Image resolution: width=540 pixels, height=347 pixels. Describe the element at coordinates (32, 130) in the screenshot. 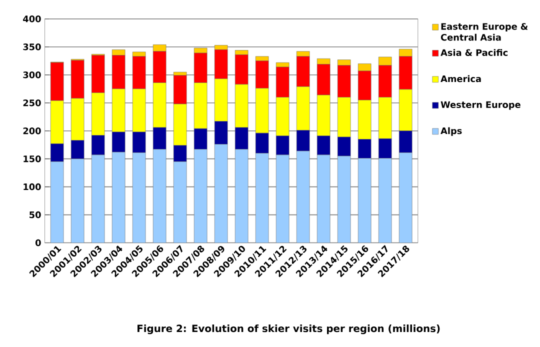

I see `y-tick-label: 200` at that location.